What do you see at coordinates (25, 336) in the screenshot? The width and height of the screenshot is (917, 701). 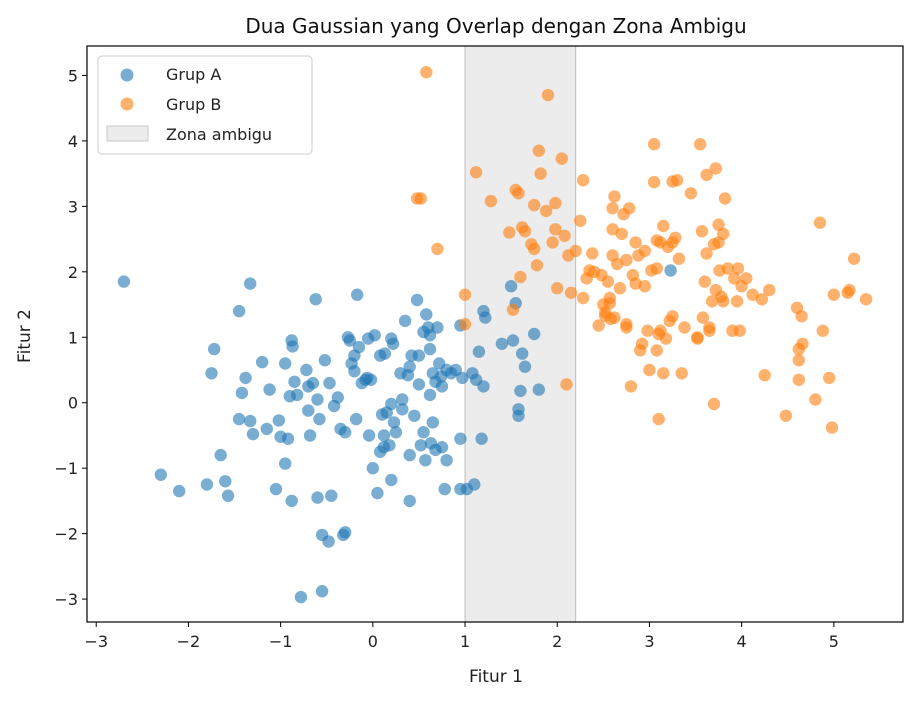 I see `y-axis-label: Fitur 2` at bounding box center [25, 336].